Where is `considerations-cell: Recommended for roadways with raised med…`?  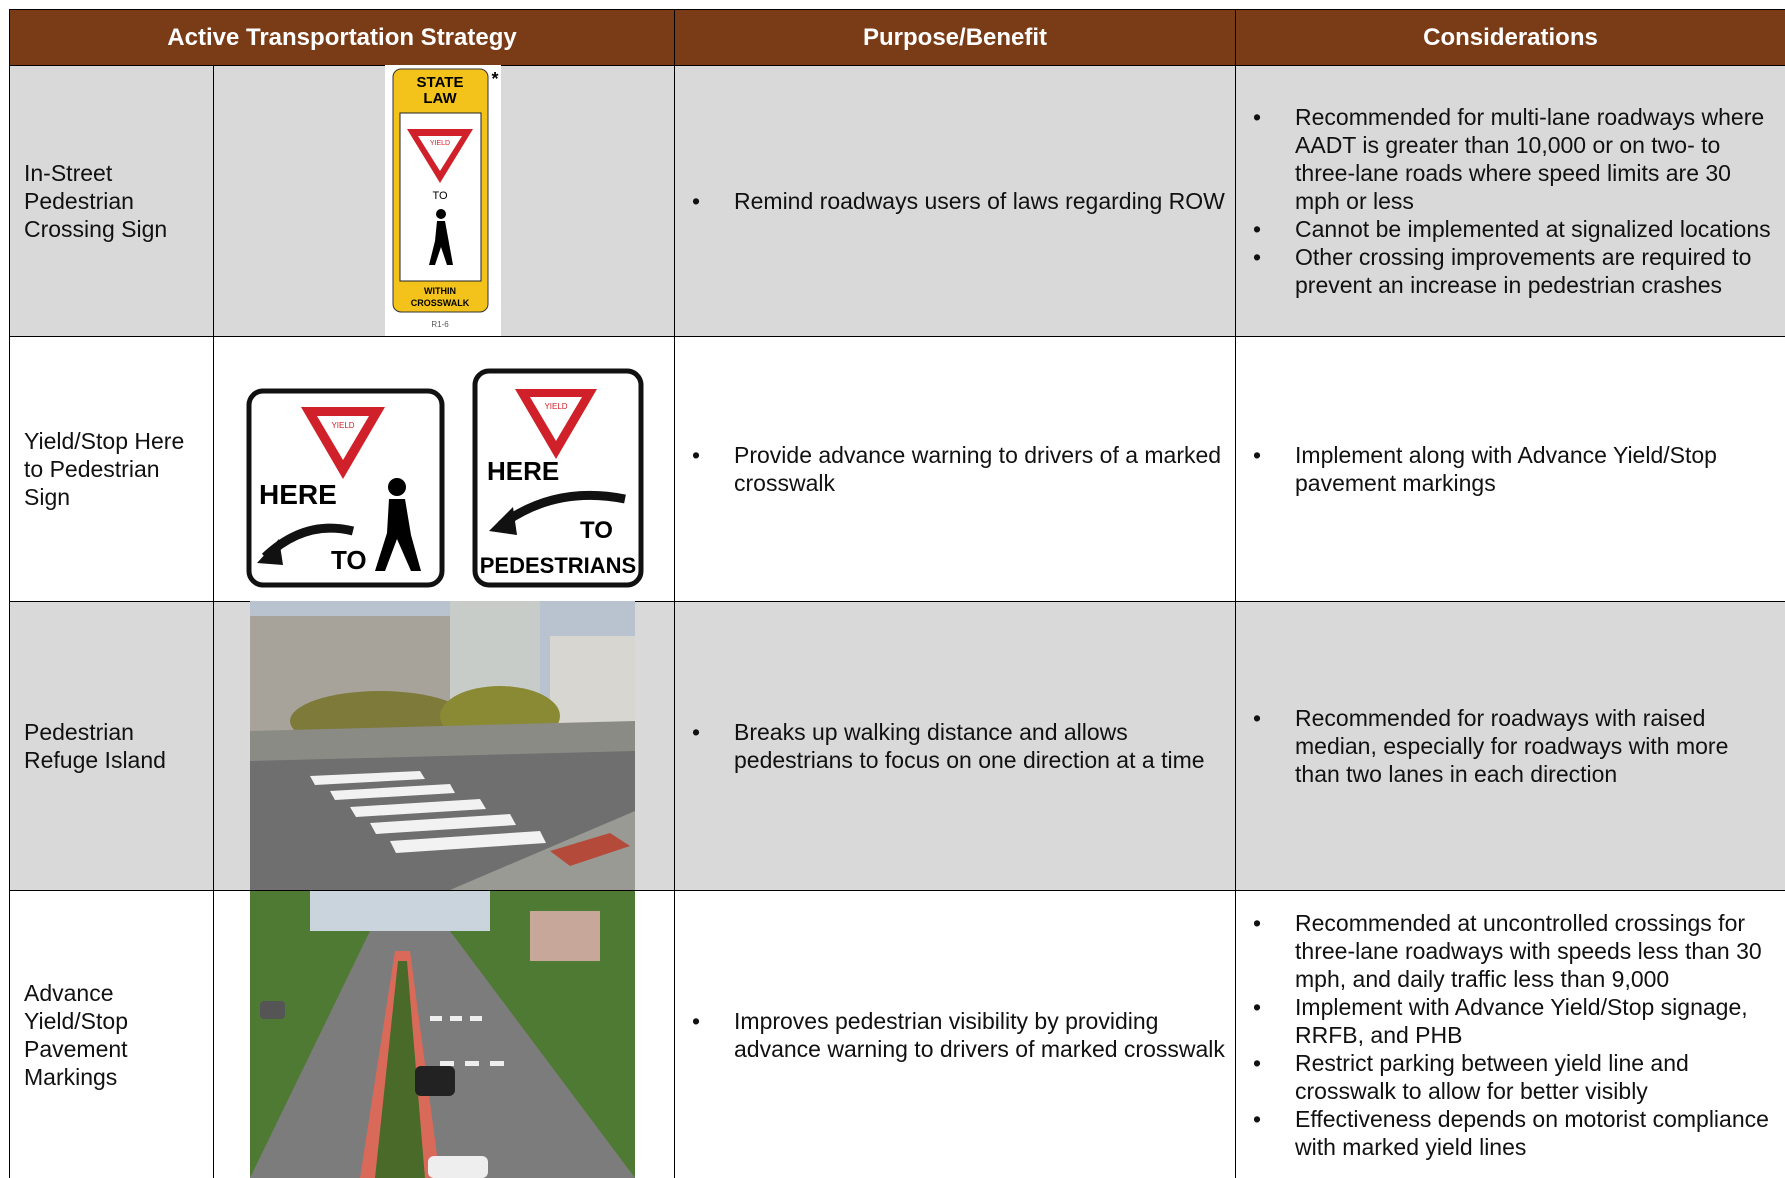
considerations-cell: Recommended for roadways with raised med… is located at coordinates (1510, 746).